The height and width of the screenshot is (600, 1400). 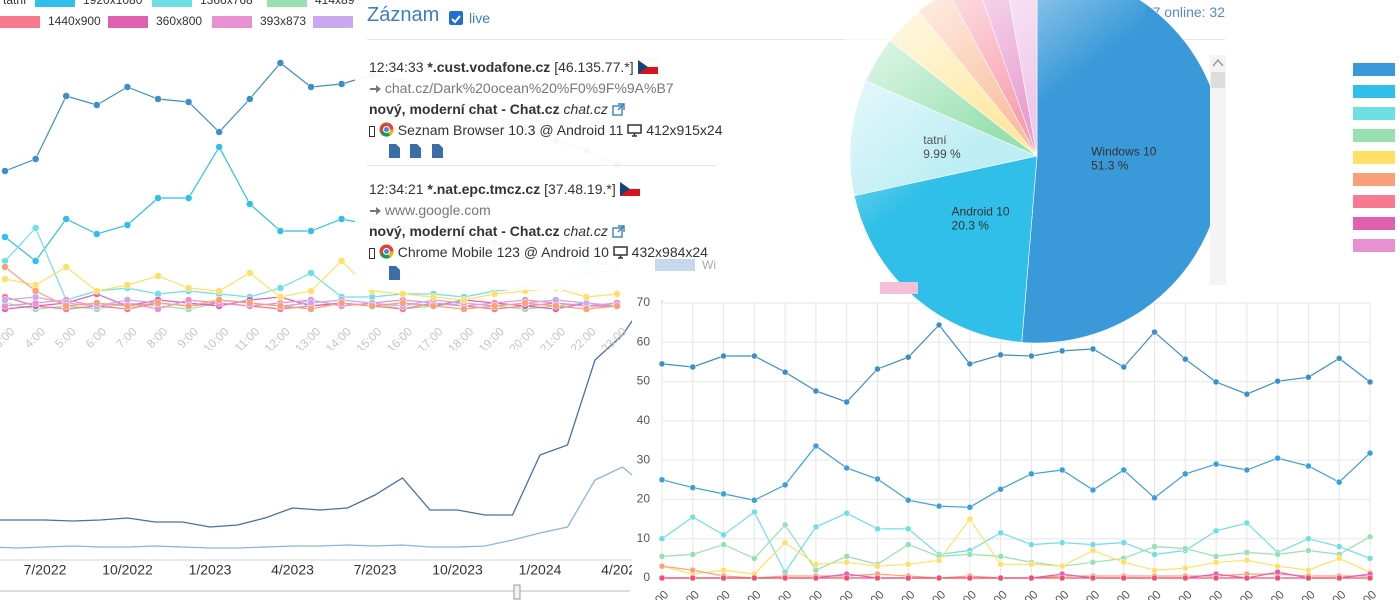 I want to click on referrer: www.google.com, so click(x=437, y=210).